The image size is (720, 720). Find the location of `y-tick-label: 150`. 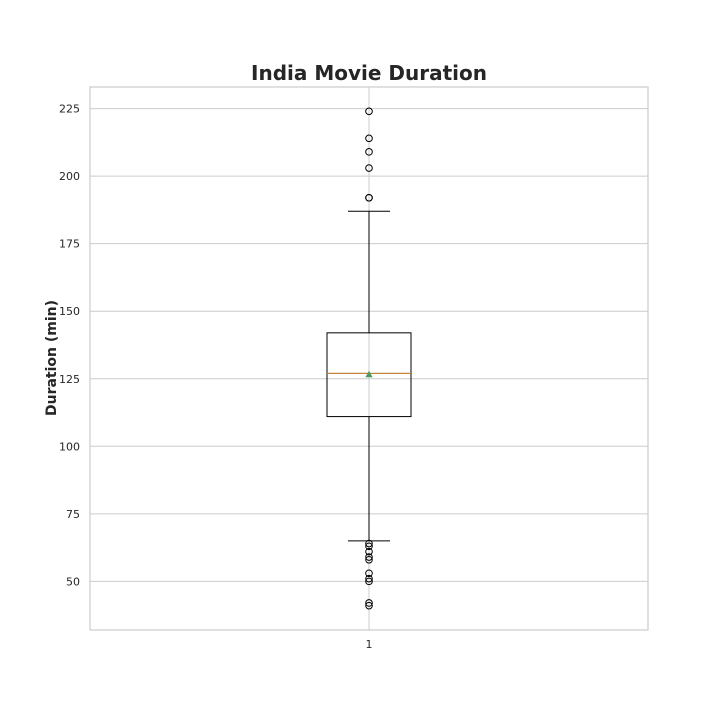

y-tick-label: 150 is located at coordinates (69, 311).